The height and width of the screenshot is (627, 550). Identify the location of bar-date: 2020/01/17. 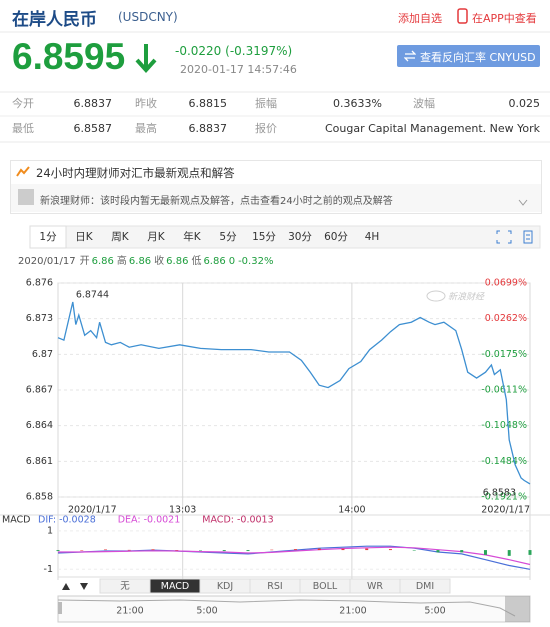
(47, 261).